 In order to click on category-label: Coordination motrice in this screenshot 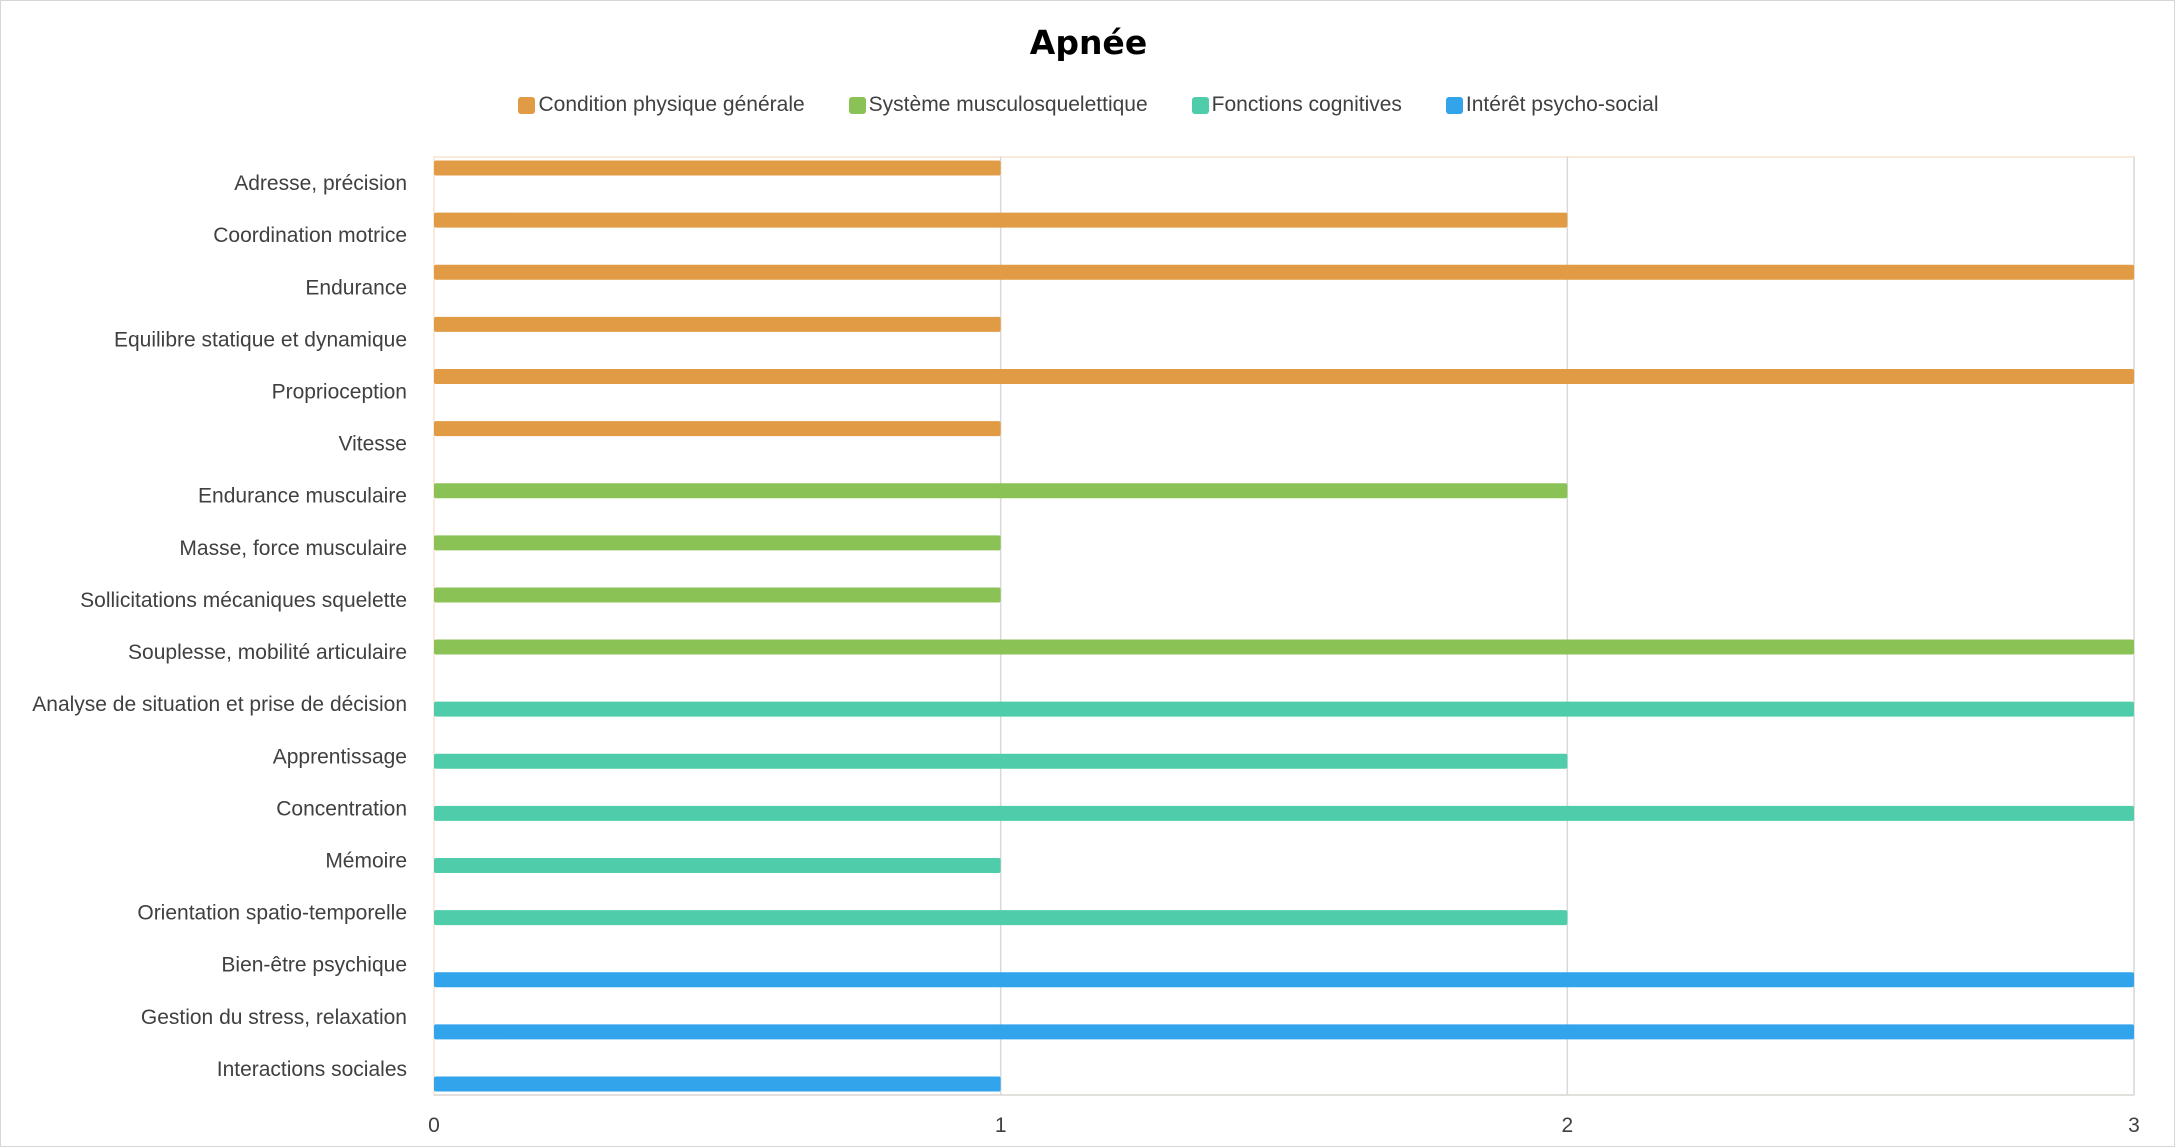, I will do `click(310, 235)`.